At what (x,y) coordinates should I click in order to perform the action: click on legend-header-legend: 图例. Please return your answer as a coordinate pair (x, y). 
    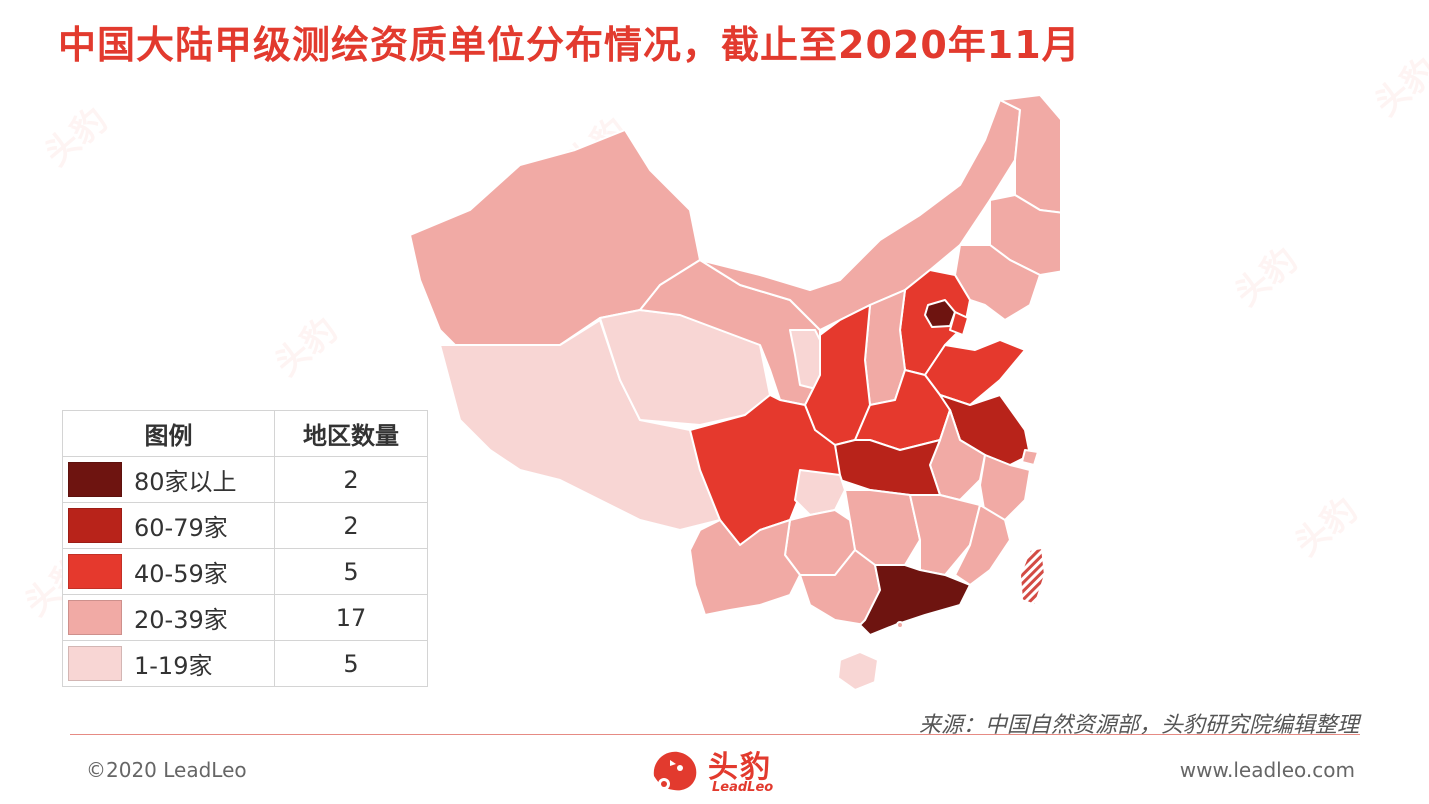
    Looking at the image, I should click on (168, 433).